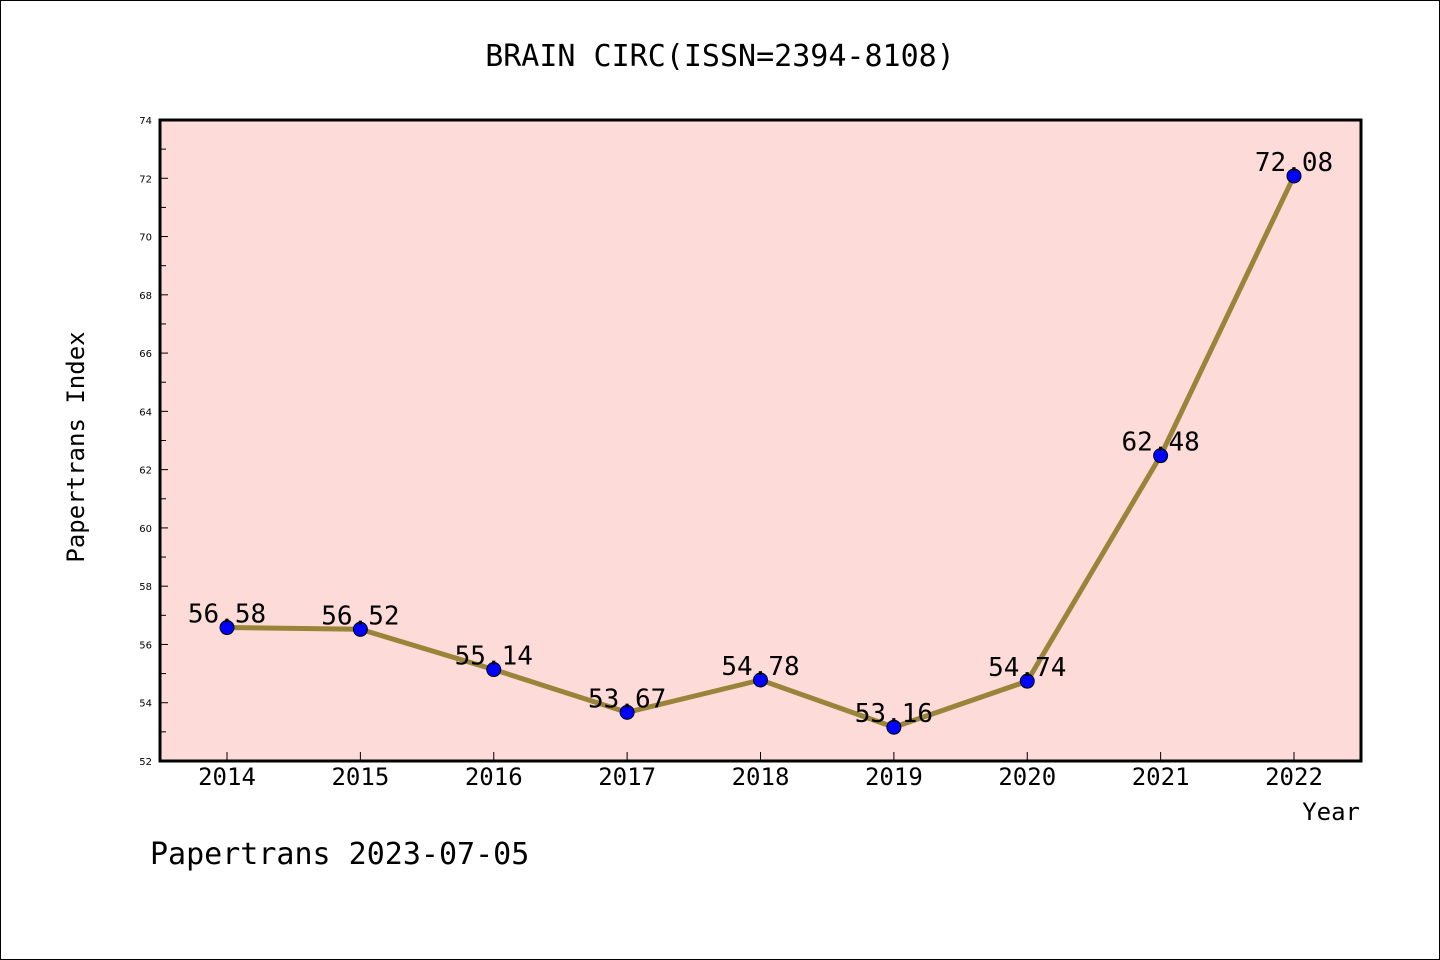 The height and width of the screenshot is (960, 1440). Describe the element at coordinates (227, 615) in the screenshot. I see `data-label: 56.58` at that location.